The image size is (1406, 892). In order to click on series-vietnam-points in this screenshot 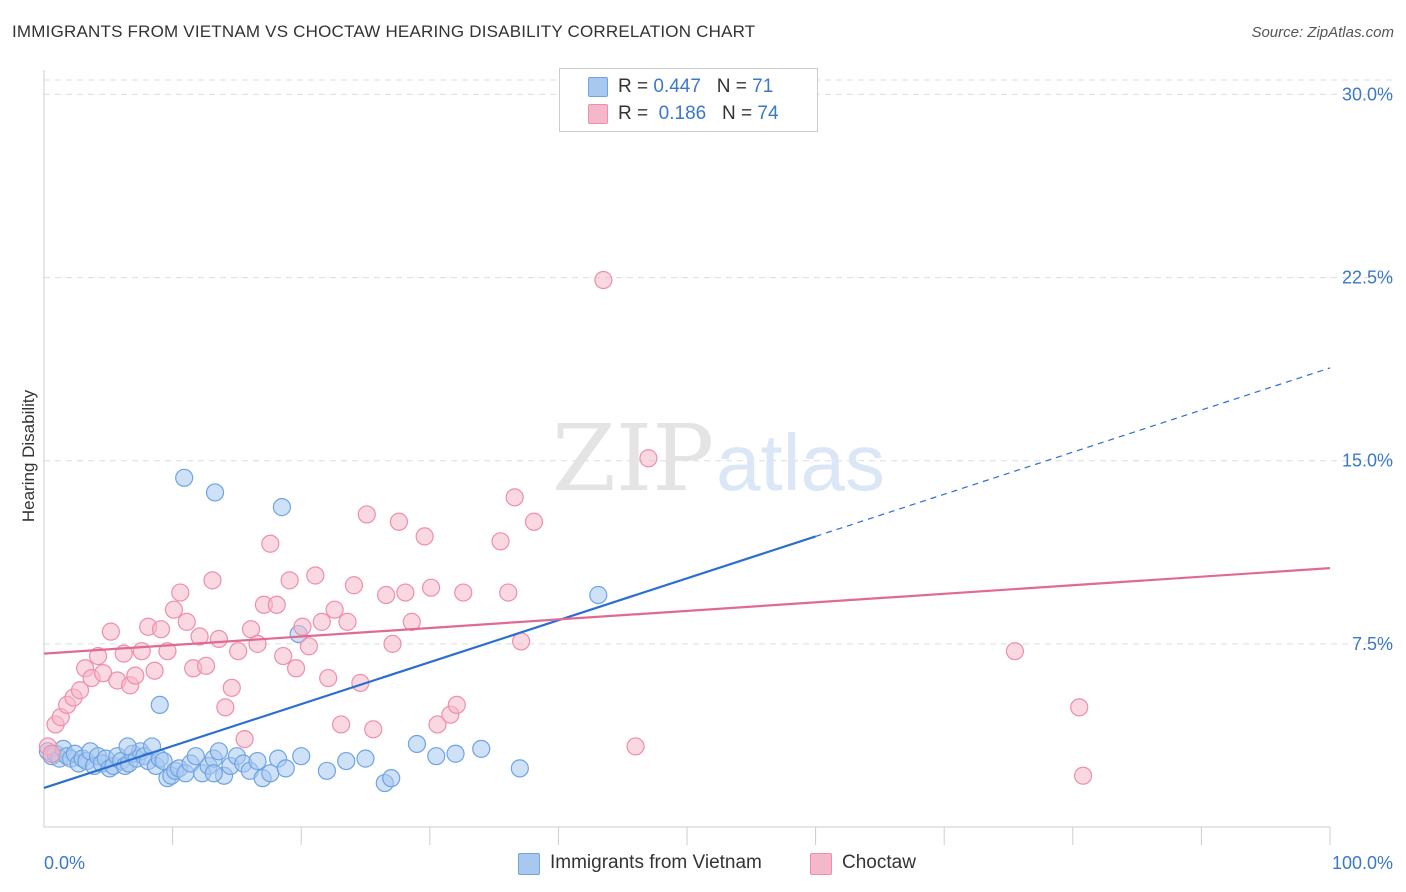, I will do `click(323, 630)`.